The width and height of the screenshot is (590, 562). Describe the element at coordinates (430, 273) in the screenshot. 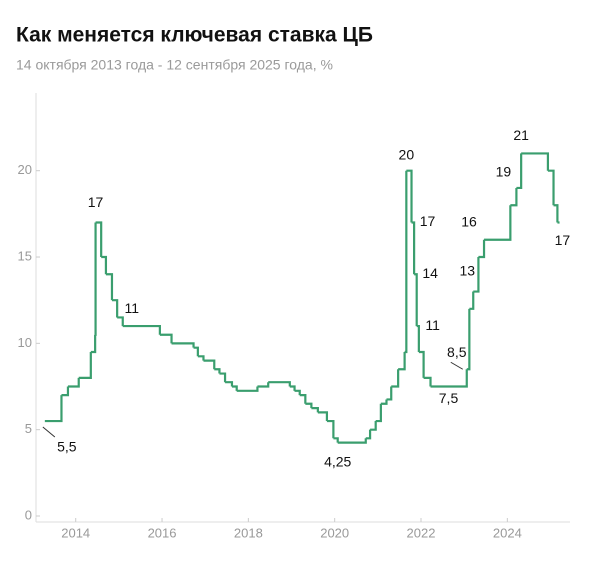

I see `annotation: 14` at that location.